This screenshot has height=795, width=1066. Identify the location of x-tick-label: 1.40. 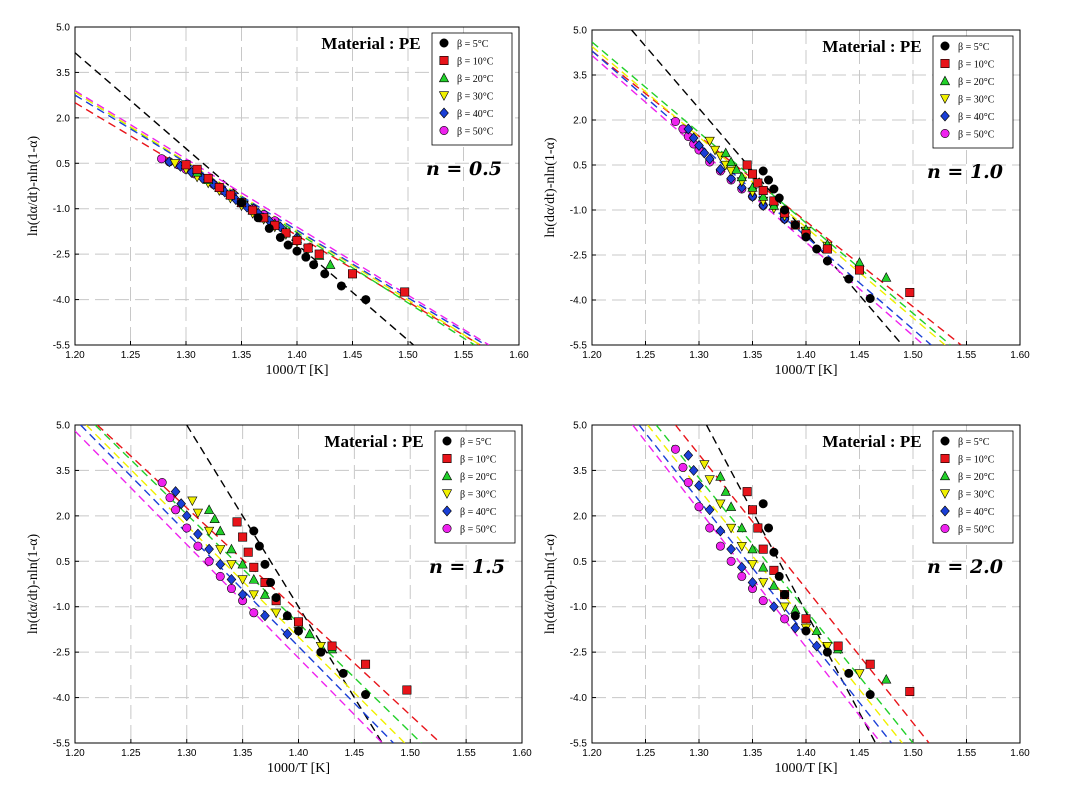
(297, 355).